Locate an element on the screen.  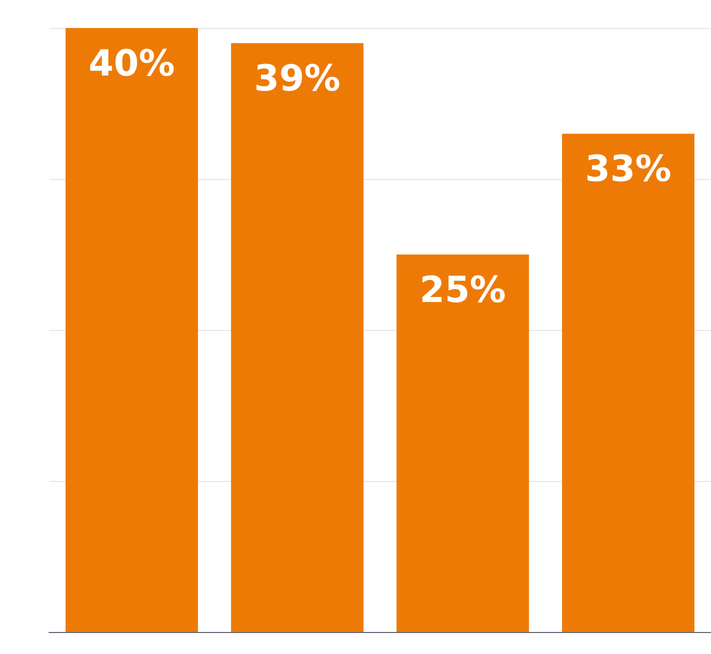
data-label: 33% is located at coordinates (628, 169).